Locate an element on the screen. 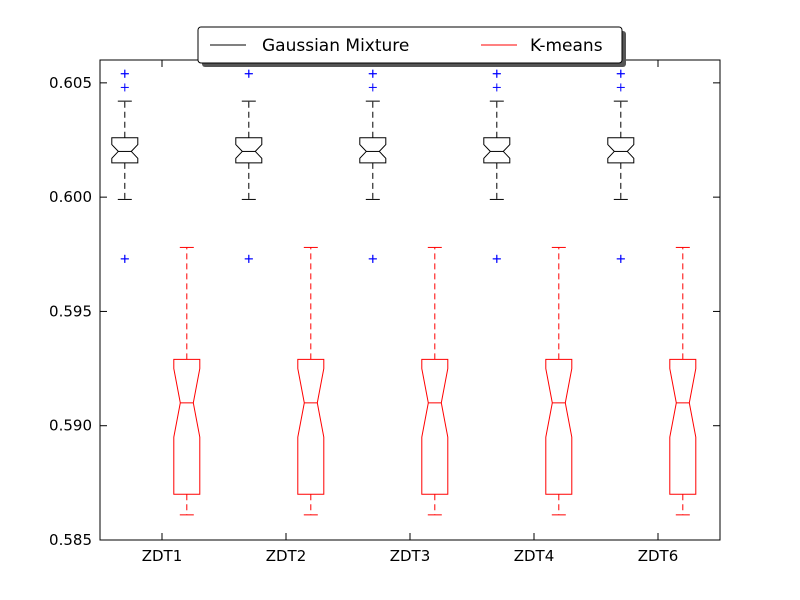 The image size is (800, 600). x-tick-label: ZDT2 is located at coordinates (286, 556).